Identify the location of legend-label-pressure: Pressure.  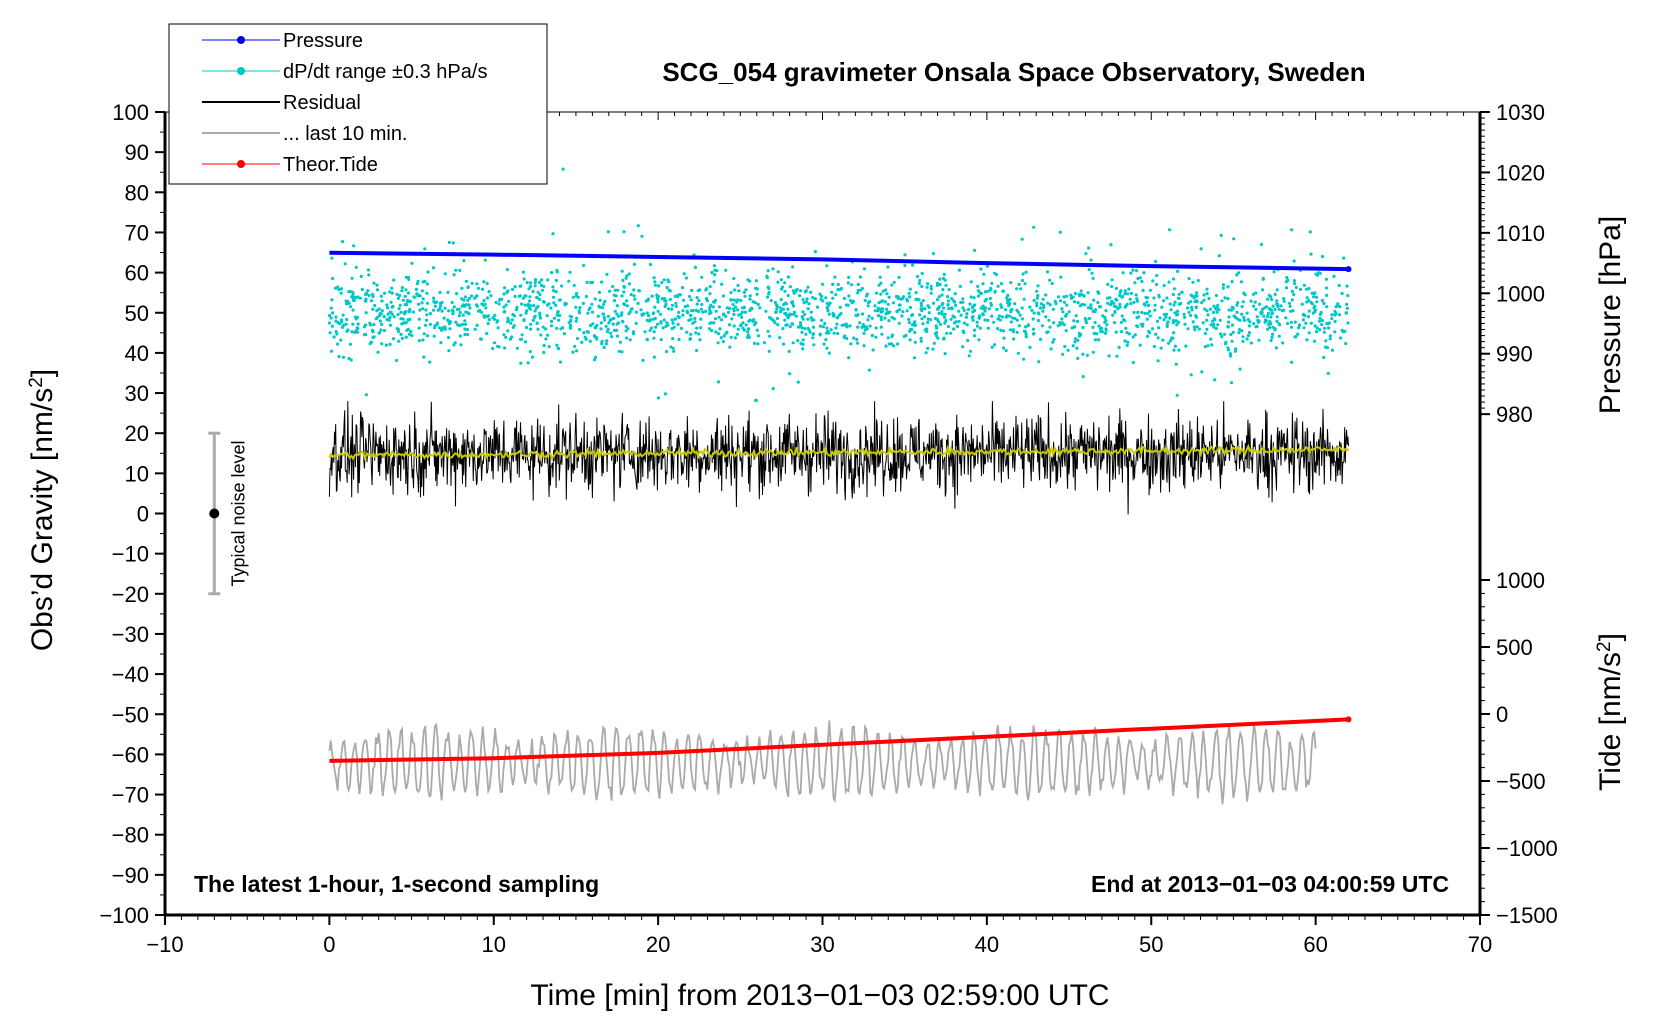
(323, 41).